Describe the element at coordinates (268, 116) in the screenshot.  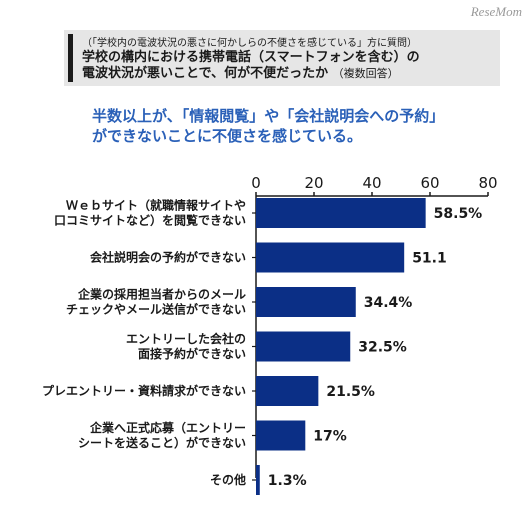
I see `headline-line1: 半数以上が、「情報閲覧」や「会社説明会への予約」` at that location.